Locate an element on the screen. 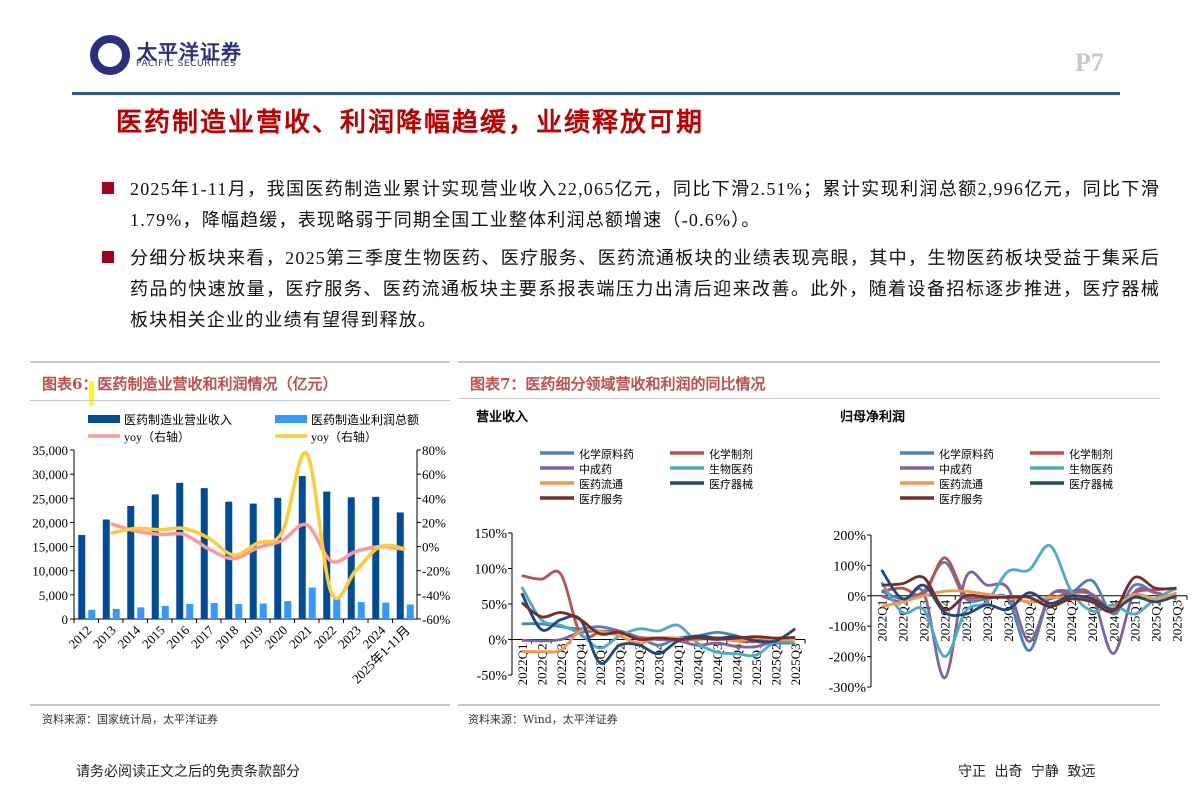  y-tick-label: 5,000 is located at coordinates (53, 595).